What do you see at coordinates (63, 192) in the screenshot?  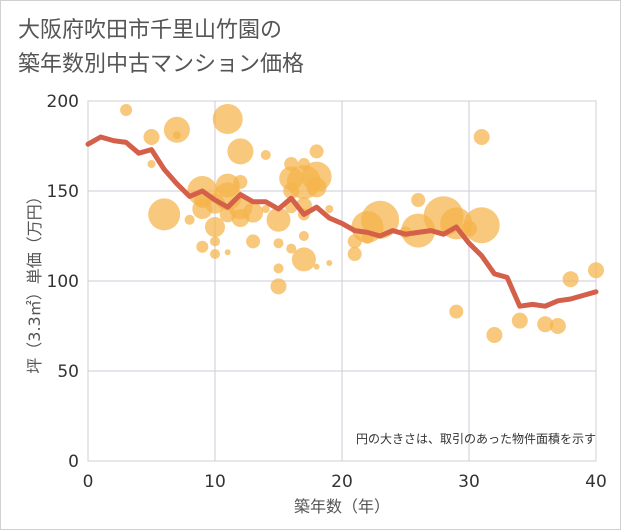 I see `y-tick-label: 150` at bounding box center [63, 192].